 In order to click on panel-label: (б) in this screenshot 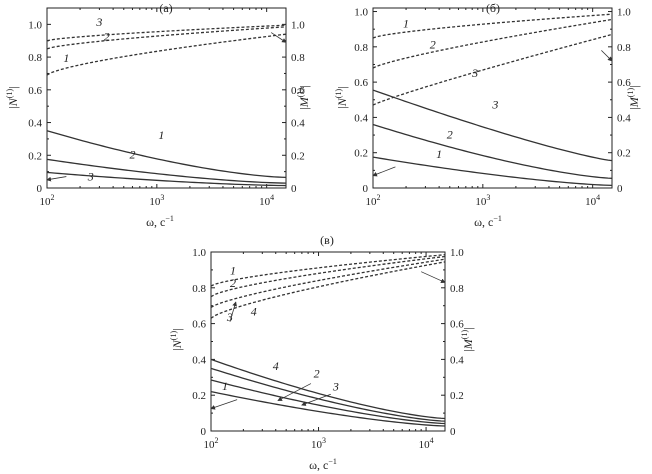, I will do `click(493, 8)`.